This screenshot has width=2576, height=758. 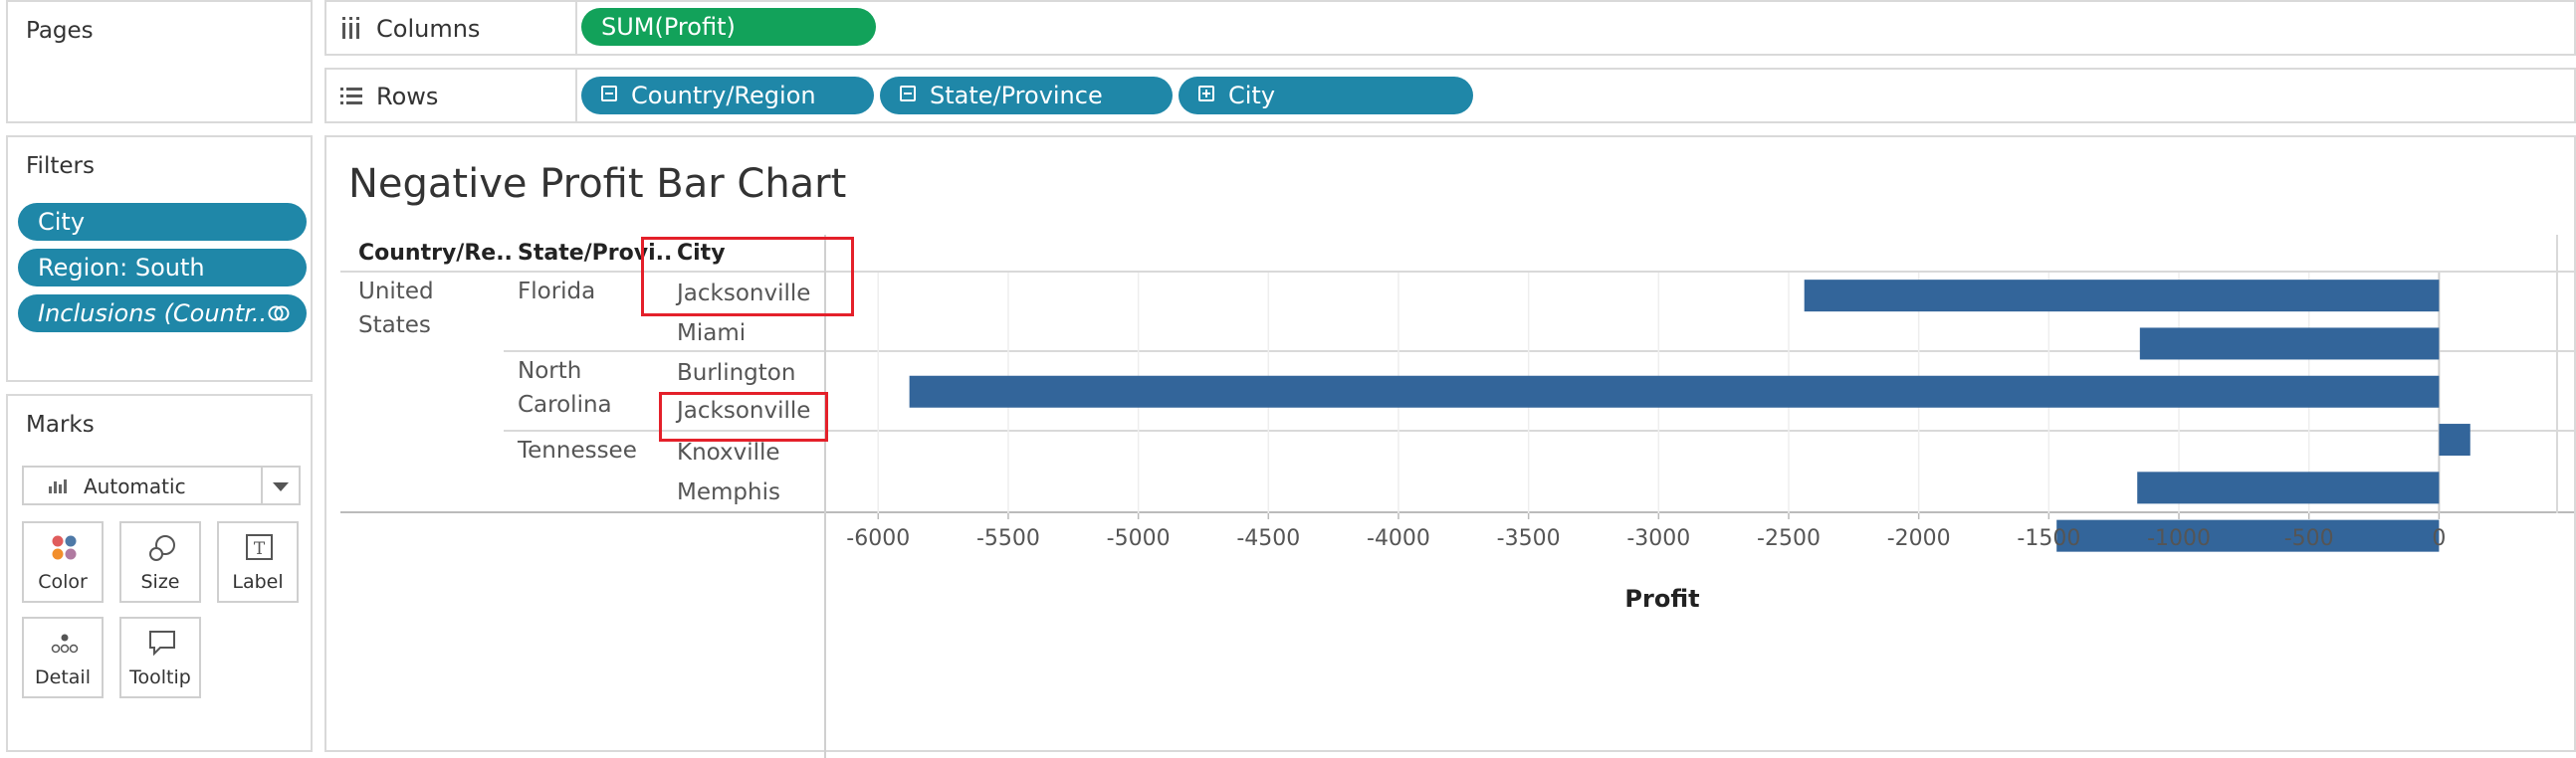 I want to click on marks-panel: Marks Automatic Color Size T Label, so click(x=159, y=573).